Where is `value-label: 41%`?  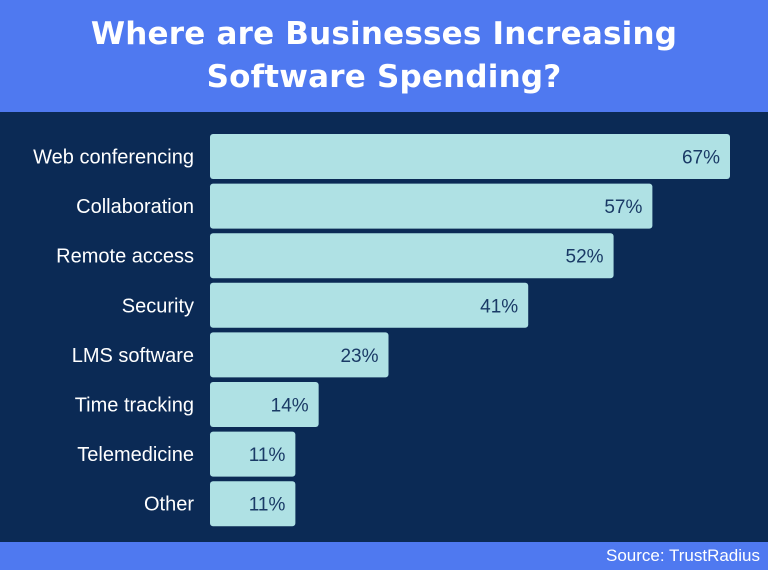 value-label: 41% is located at coordinates (499, 306).